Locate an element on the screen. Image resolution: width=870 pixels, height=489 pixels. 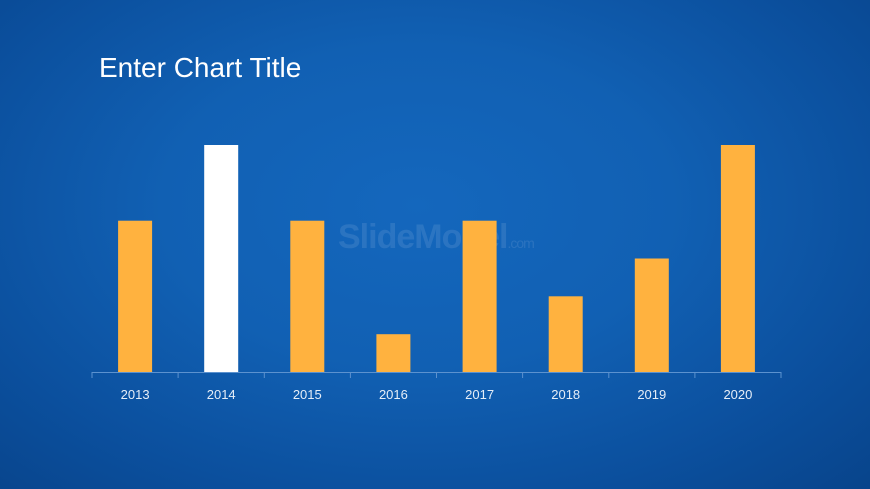
x-tick-label-2020: 2020 is located at coordinates (737, 394).